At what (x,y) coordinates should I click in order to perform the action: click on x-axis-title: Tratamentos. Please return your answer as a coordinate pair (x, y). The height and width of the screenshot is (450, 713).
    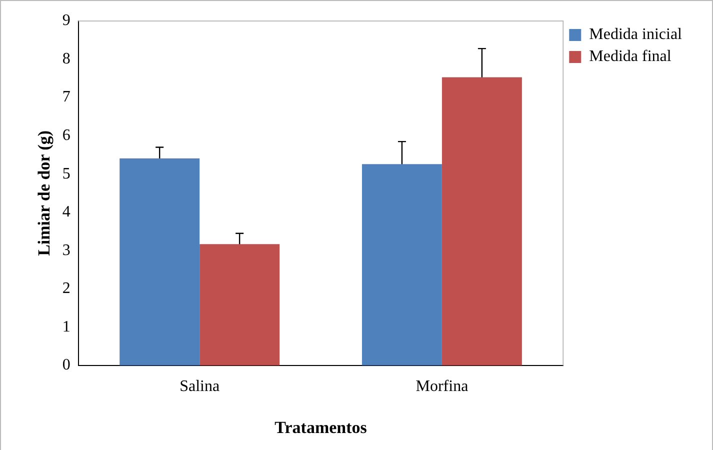
    Looking at the image, I should click on (321, 428).